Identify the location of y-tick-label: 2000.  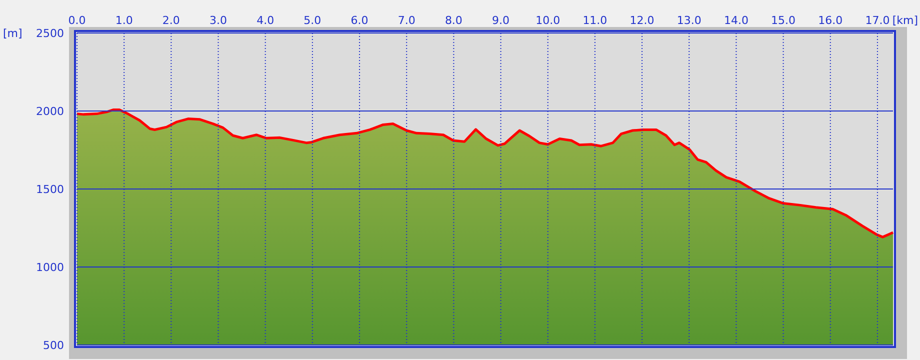
(50, 111).